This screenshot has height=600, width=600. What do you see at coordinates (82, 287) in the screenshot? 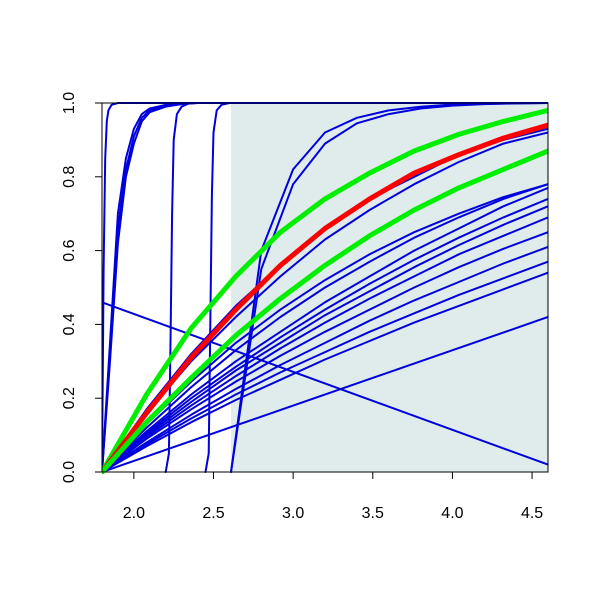
I see `y-axis: 0.0 0.2 0.4 0.6 0.8 1.0` at bounding box center [82, 287].